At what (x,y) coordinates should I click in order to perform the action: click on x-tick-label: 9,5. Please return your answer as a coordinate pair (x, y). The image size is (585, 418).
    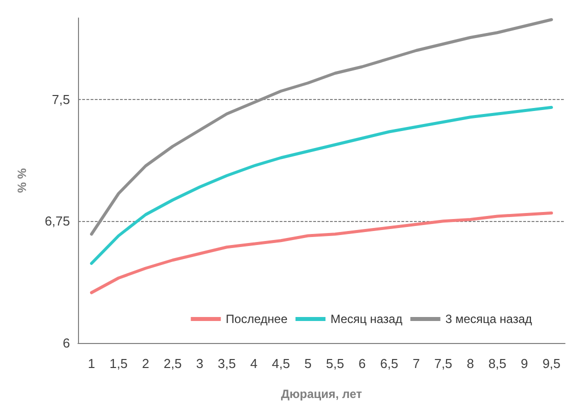
    Looking at the image, I should click on (551, 363).